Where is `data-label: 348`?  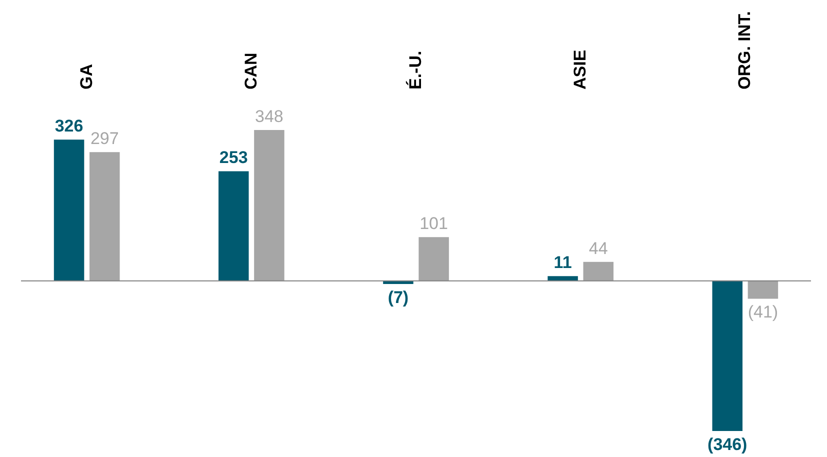 data-label: 348 is located at coordinates (269, 116).